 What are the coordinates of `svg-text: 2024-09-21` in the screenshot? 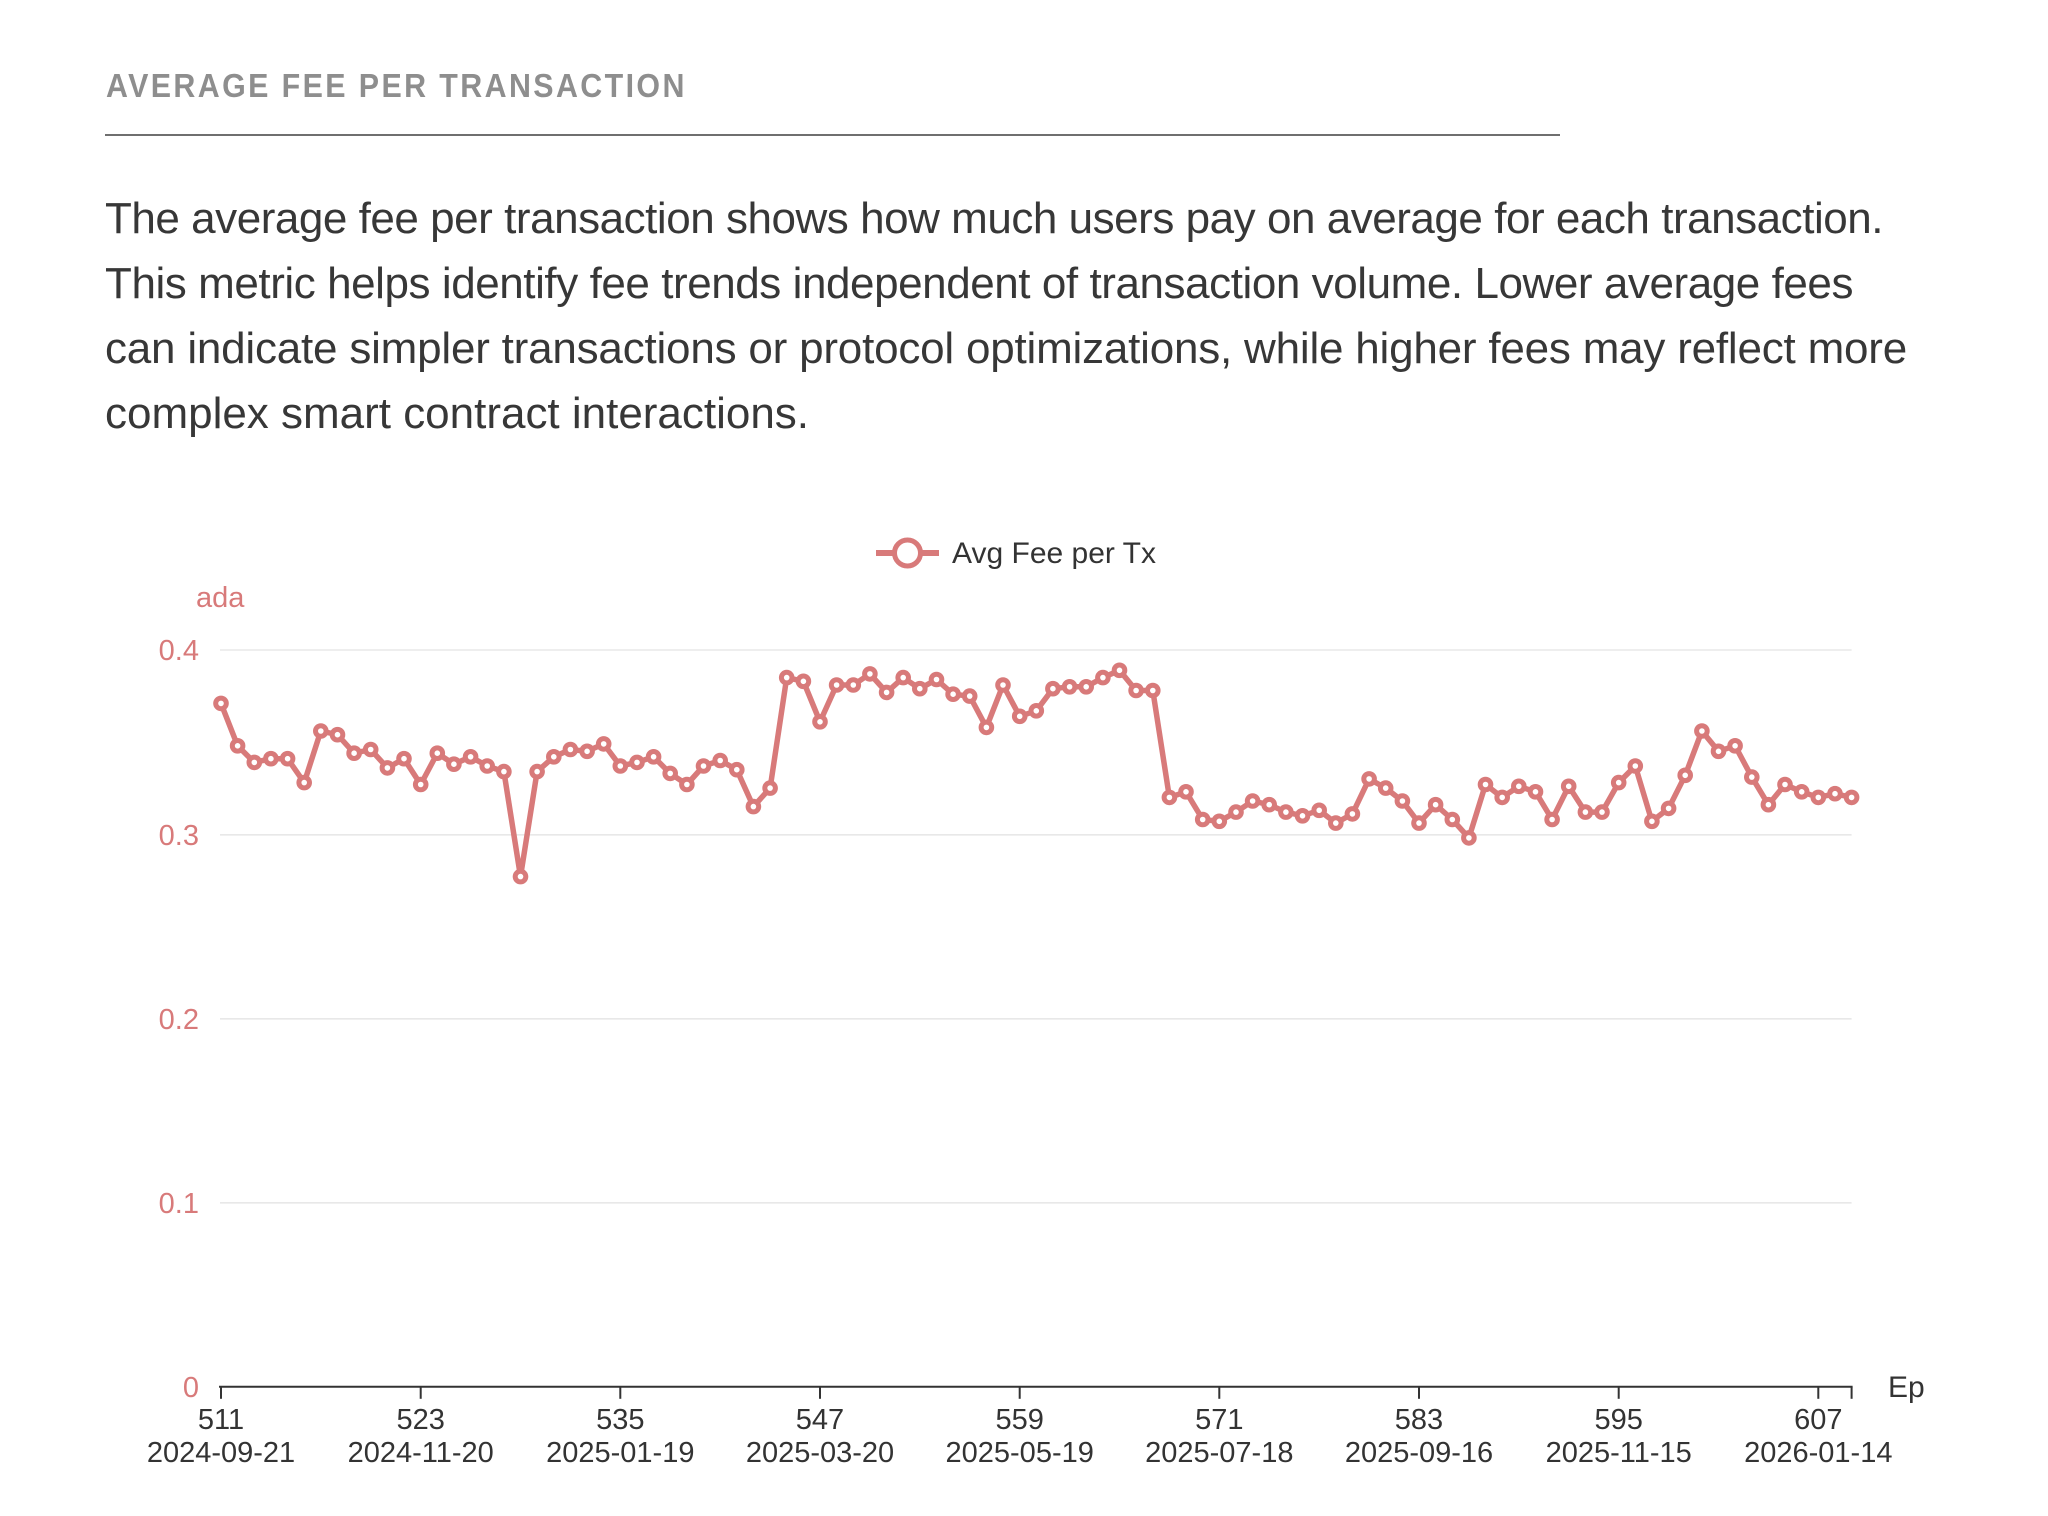 It's located at (221, 1453).